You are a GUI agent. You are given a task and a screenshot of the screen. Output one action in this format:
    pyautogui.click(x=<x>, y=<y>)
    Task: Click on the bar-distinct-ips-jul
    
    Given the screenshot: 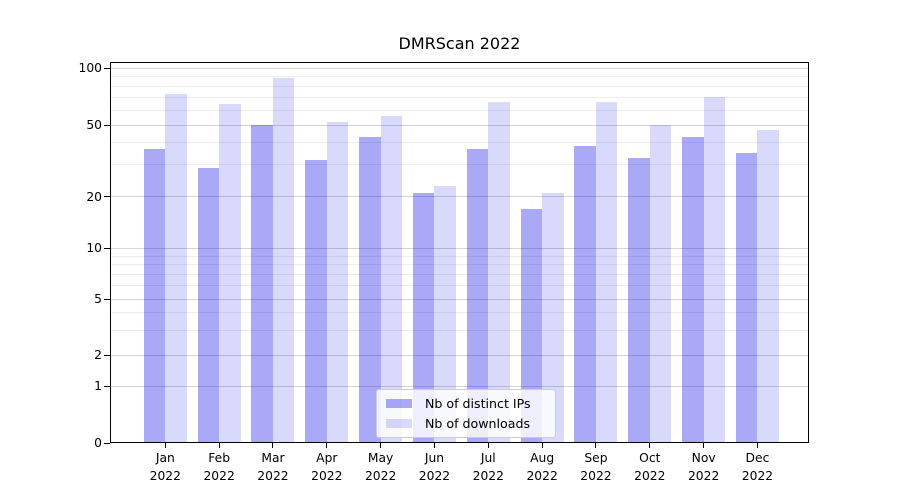 What is the action you would take?
    pyautogui.click(x=477, y=295)
    